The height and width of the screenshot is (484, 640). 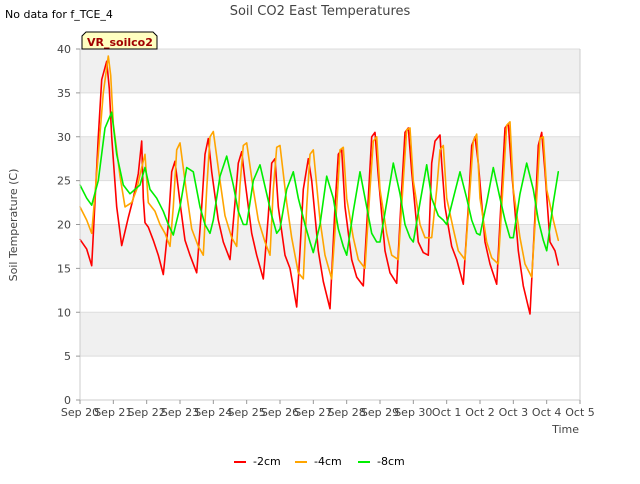 What do you see at coordinates (67, 356) in the screenshot?
I see `y-tick-label: 5` at bounding box center [67, 356].